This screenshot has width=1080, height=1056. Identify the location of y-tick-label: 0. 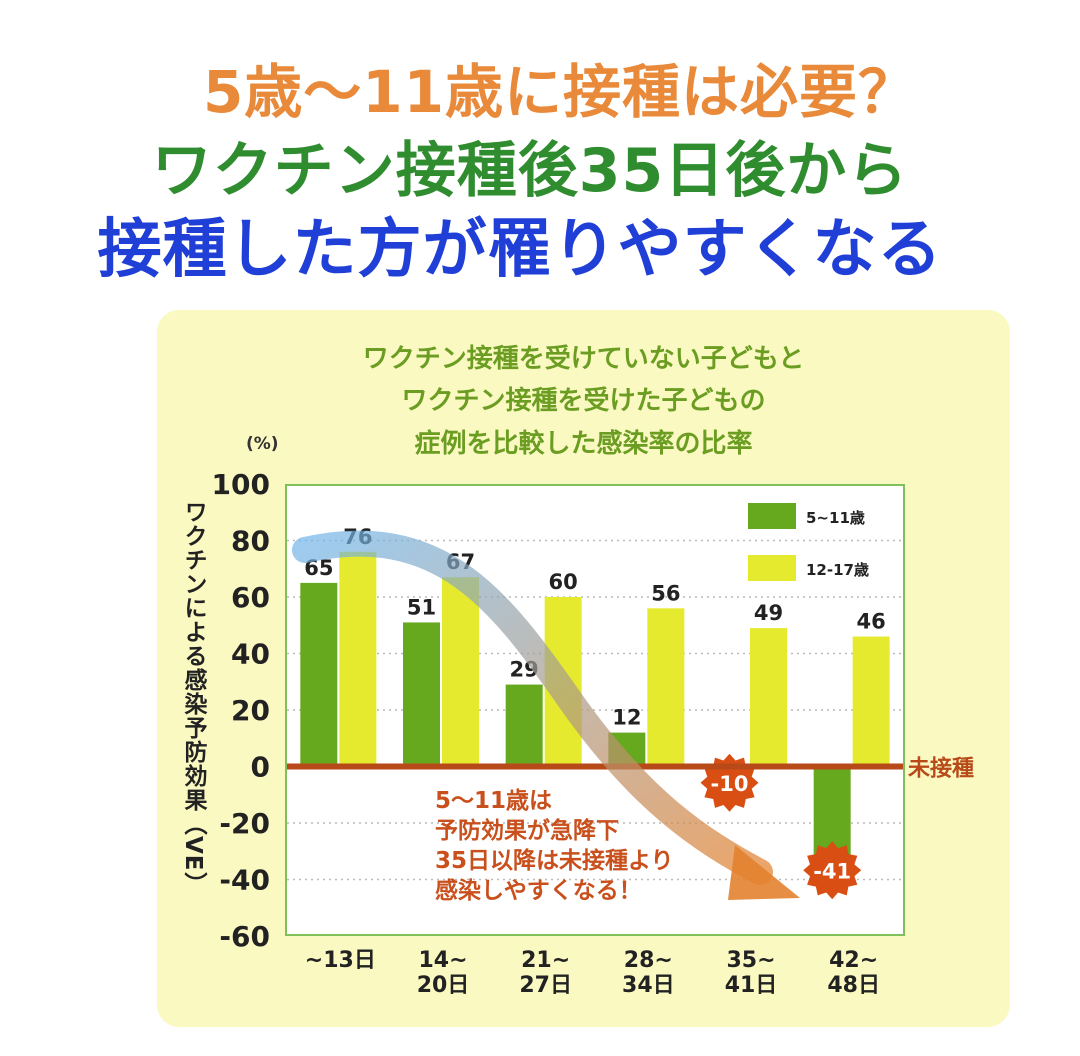
(260, 767).